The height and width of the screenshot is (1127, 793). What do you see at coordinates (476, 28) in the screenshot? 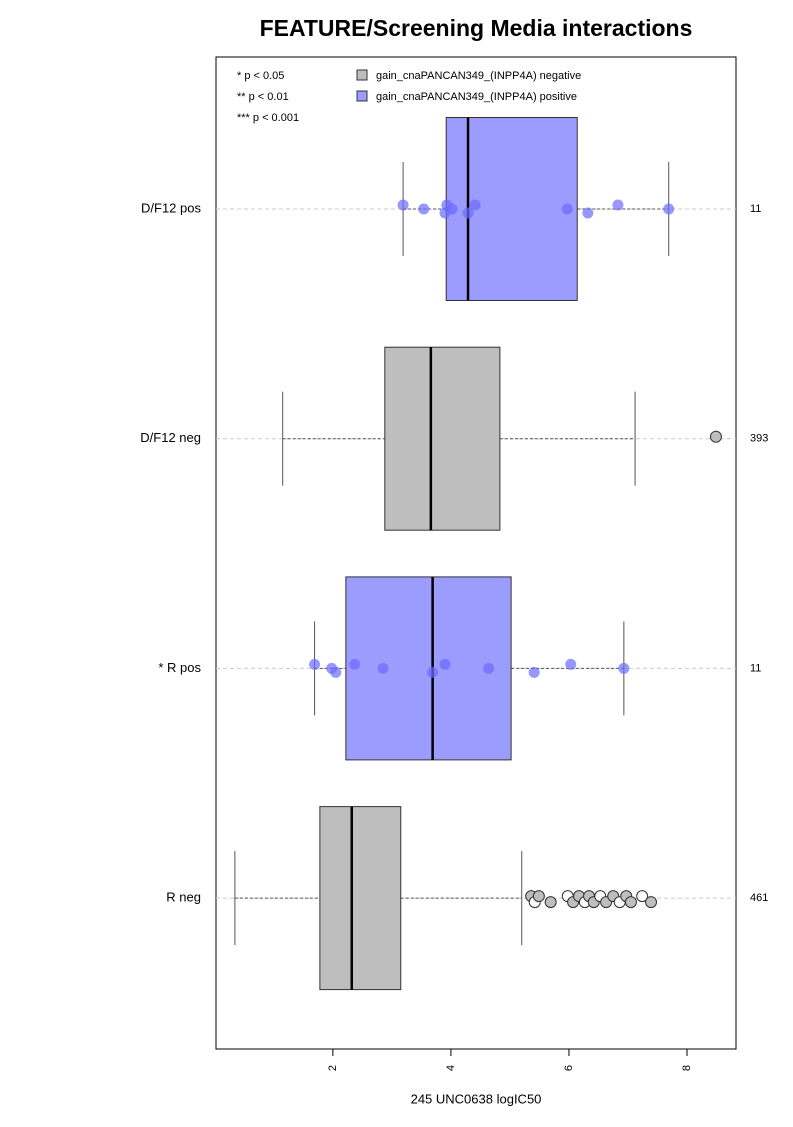
I see `chart-title: FEATURE/Screening Media interactions` at bounding box center [476, 28].